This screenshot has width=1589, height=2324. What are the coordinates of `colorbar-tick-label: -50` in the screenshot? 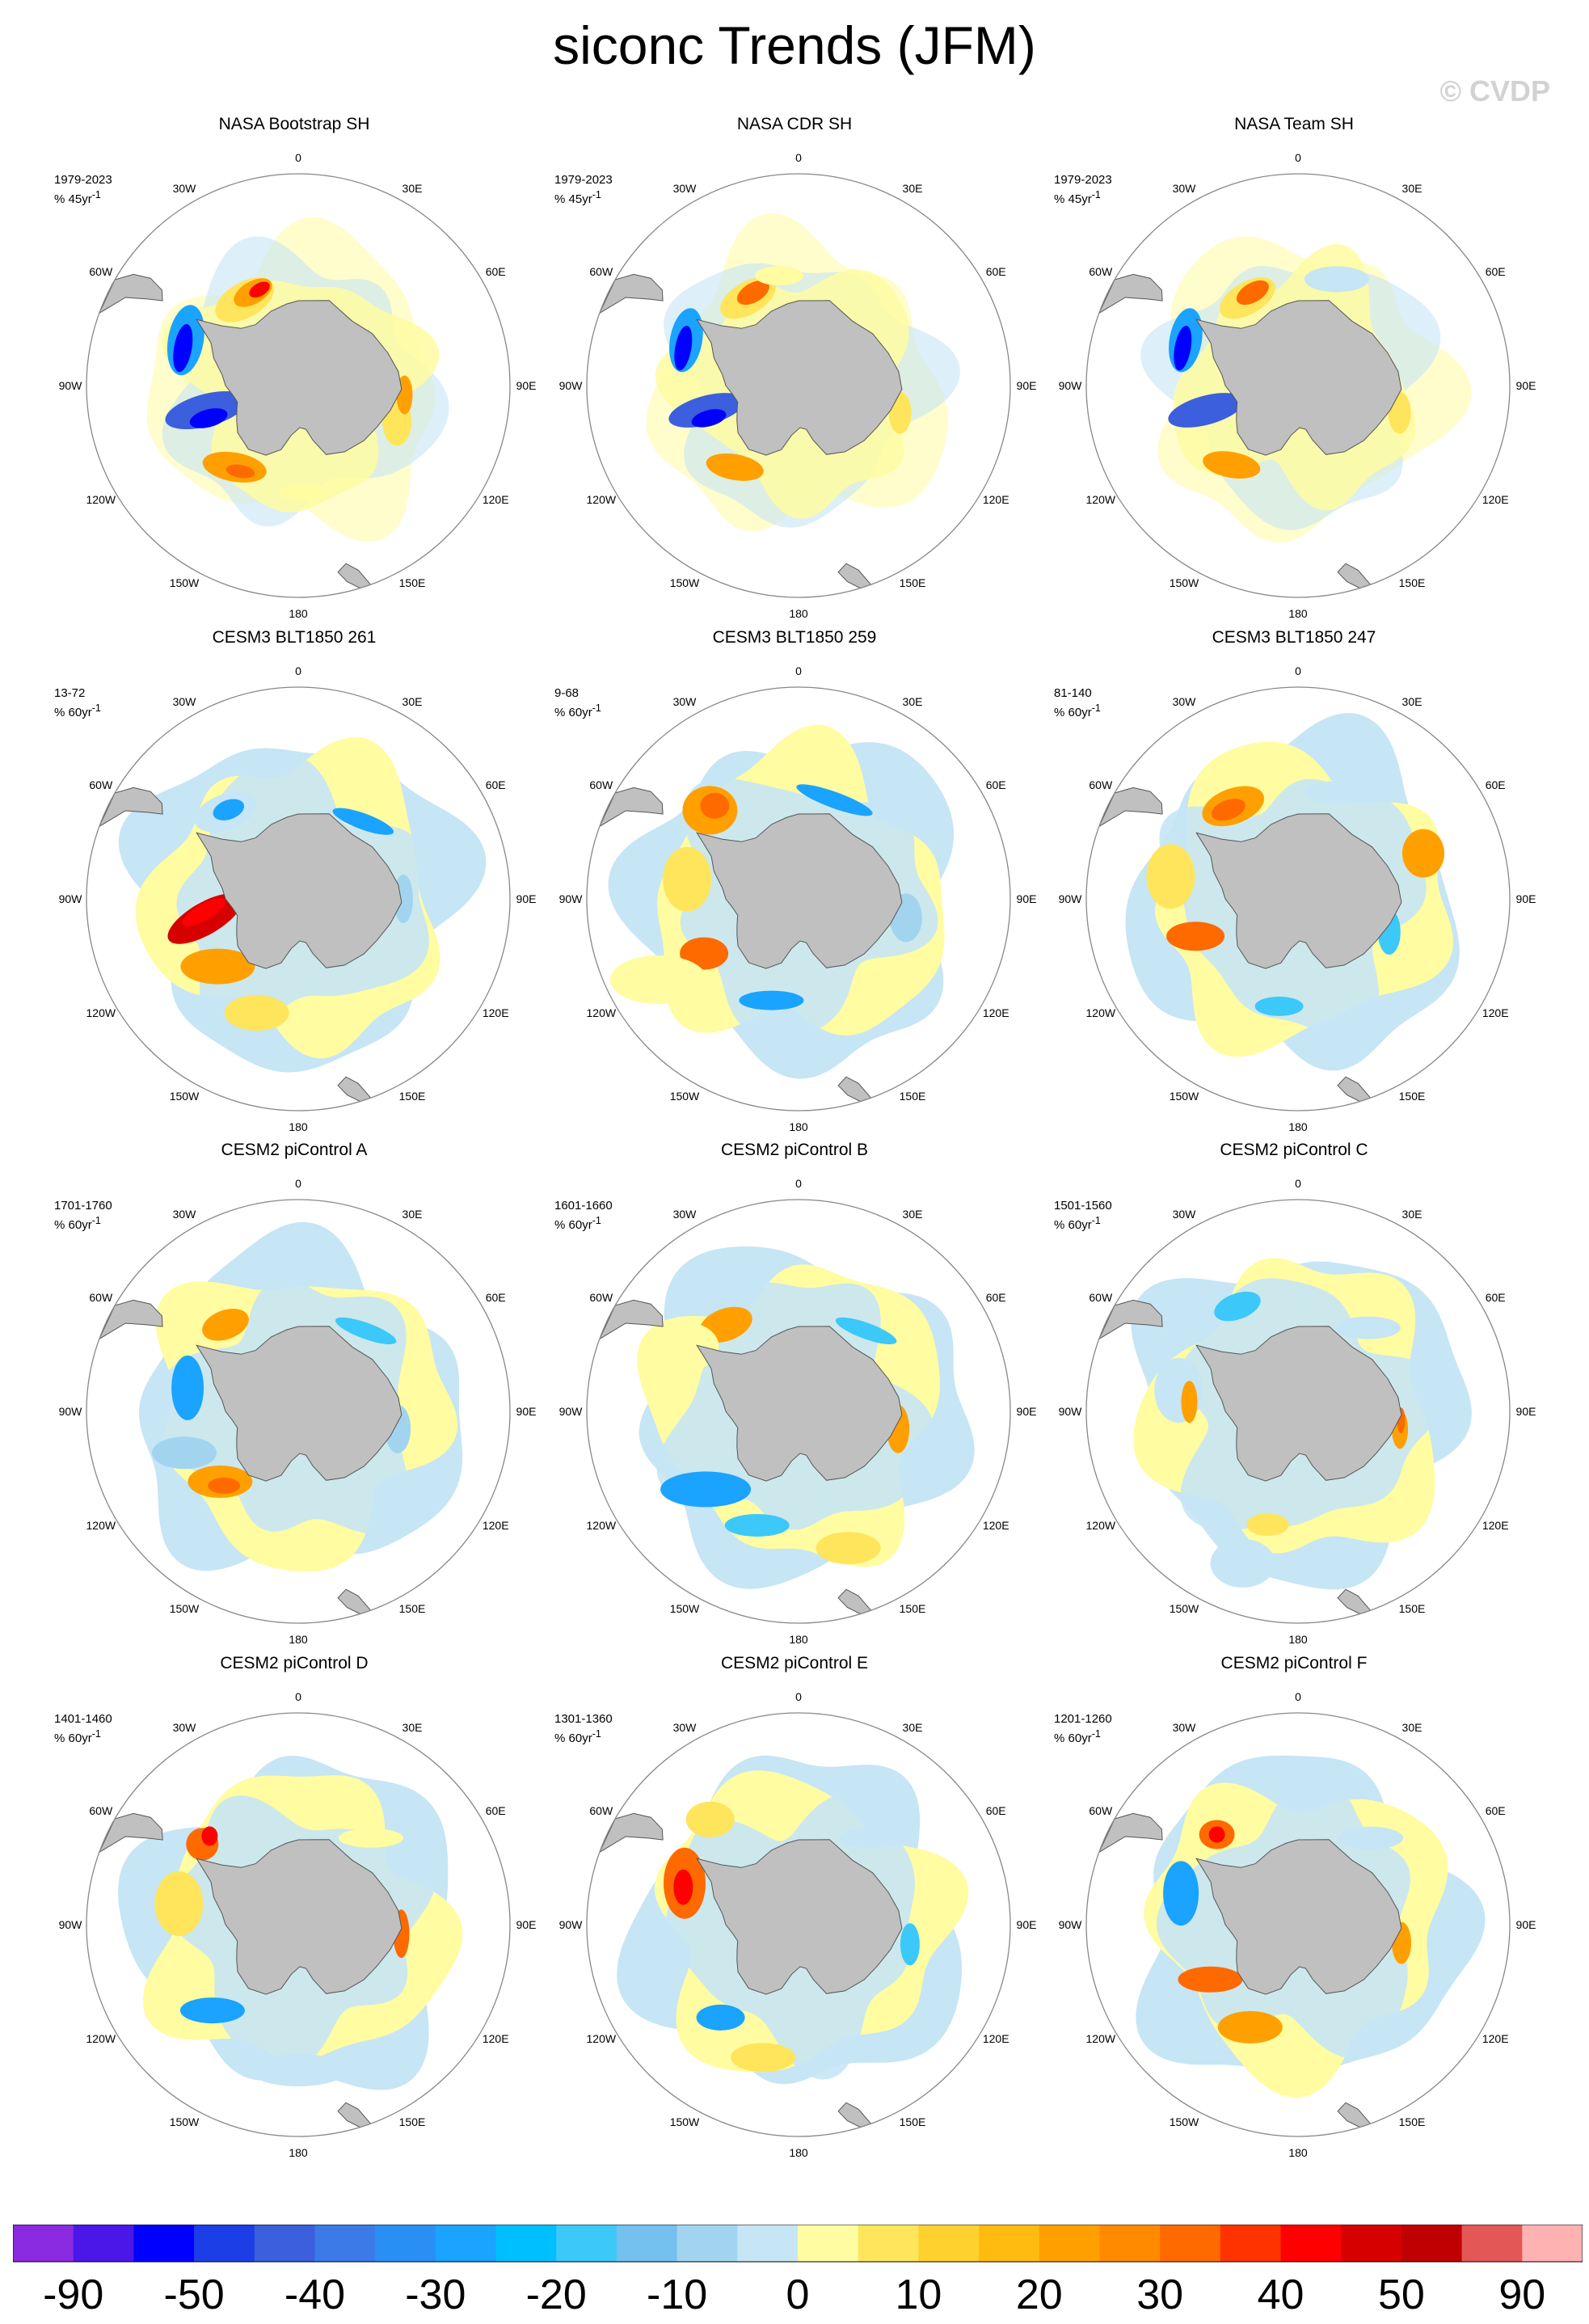 It's located at (194, 2292).